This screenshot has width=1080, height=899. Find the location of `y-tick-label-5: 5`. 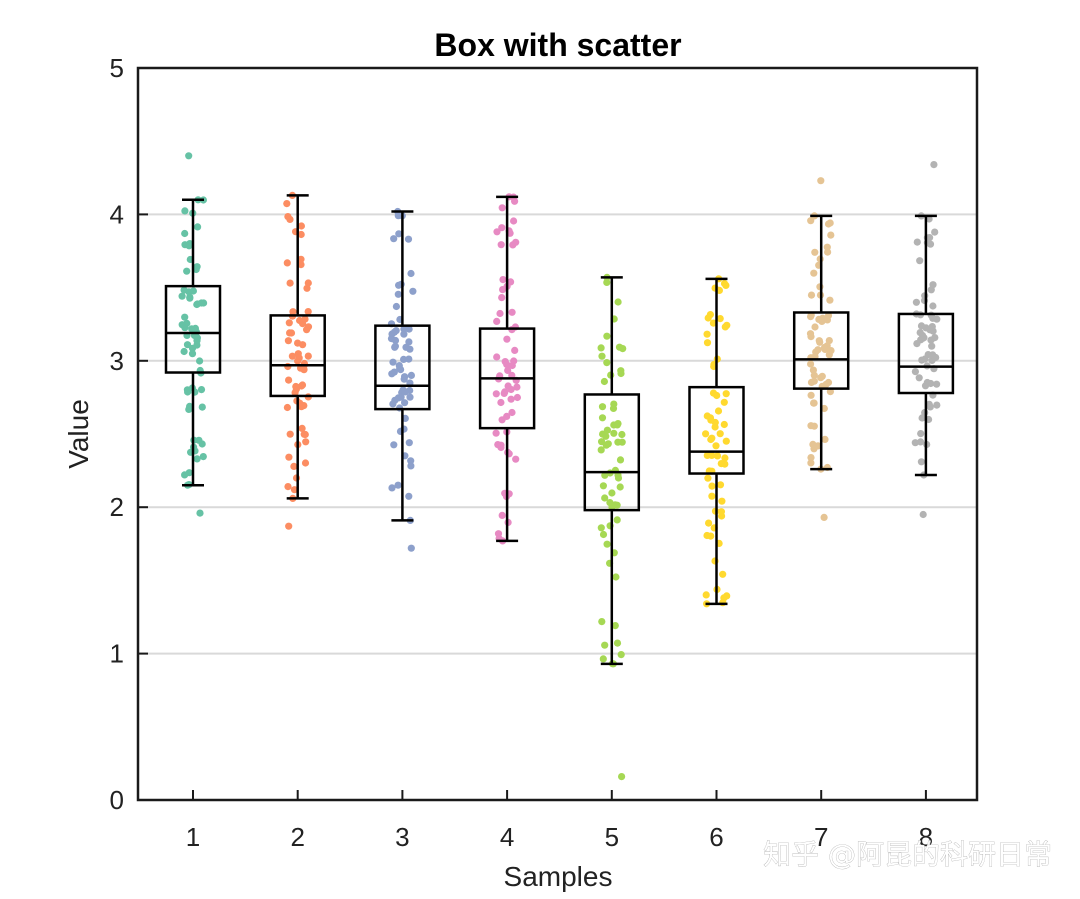

y-tick-label-5: 5 is located at coordinates (117, 68).